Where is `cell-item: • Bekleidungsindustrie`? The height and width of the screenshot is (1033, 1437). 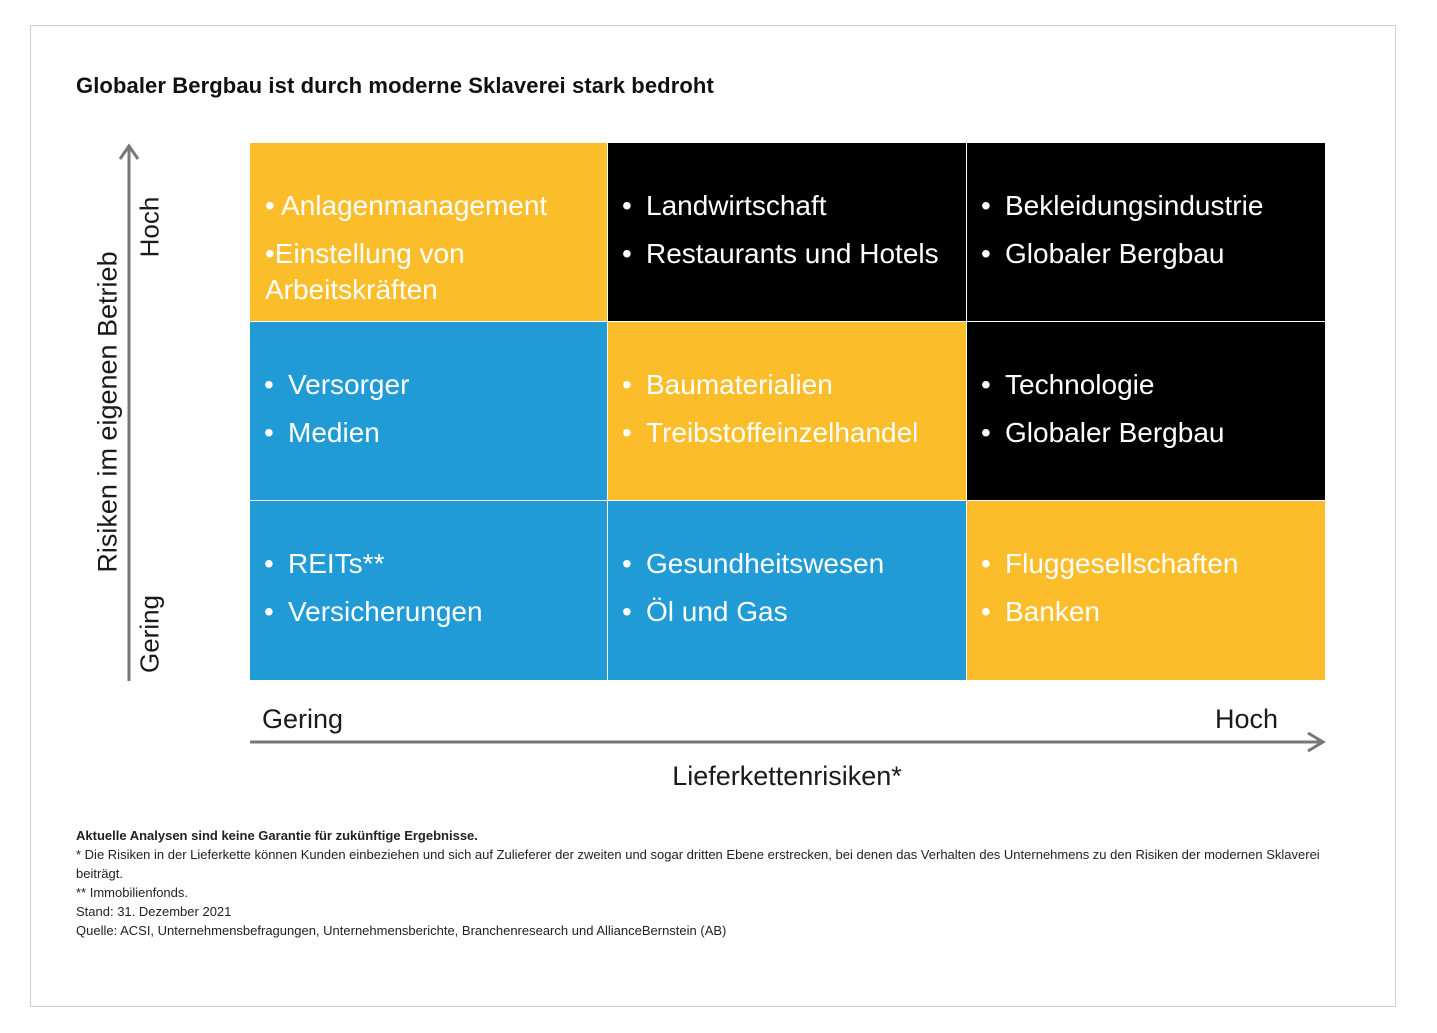
cell-item: • Bekleidungsindustrie is located at coordinates (1146, 206).